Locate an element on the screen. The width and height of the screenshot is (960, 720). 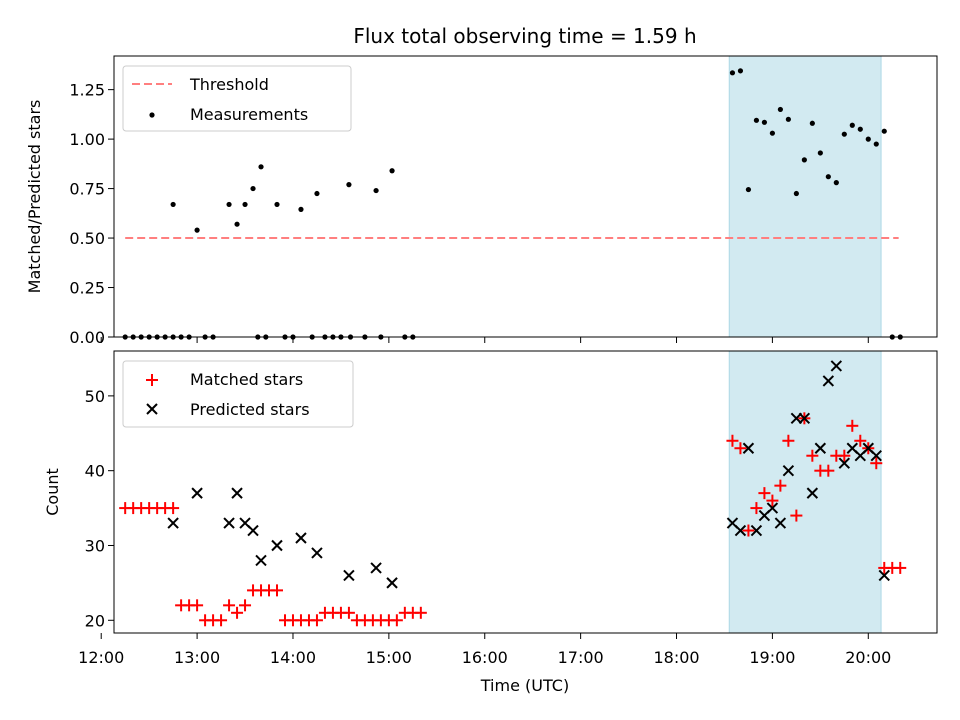
y-tick-label: 20 is located at coordinates (95, 620).